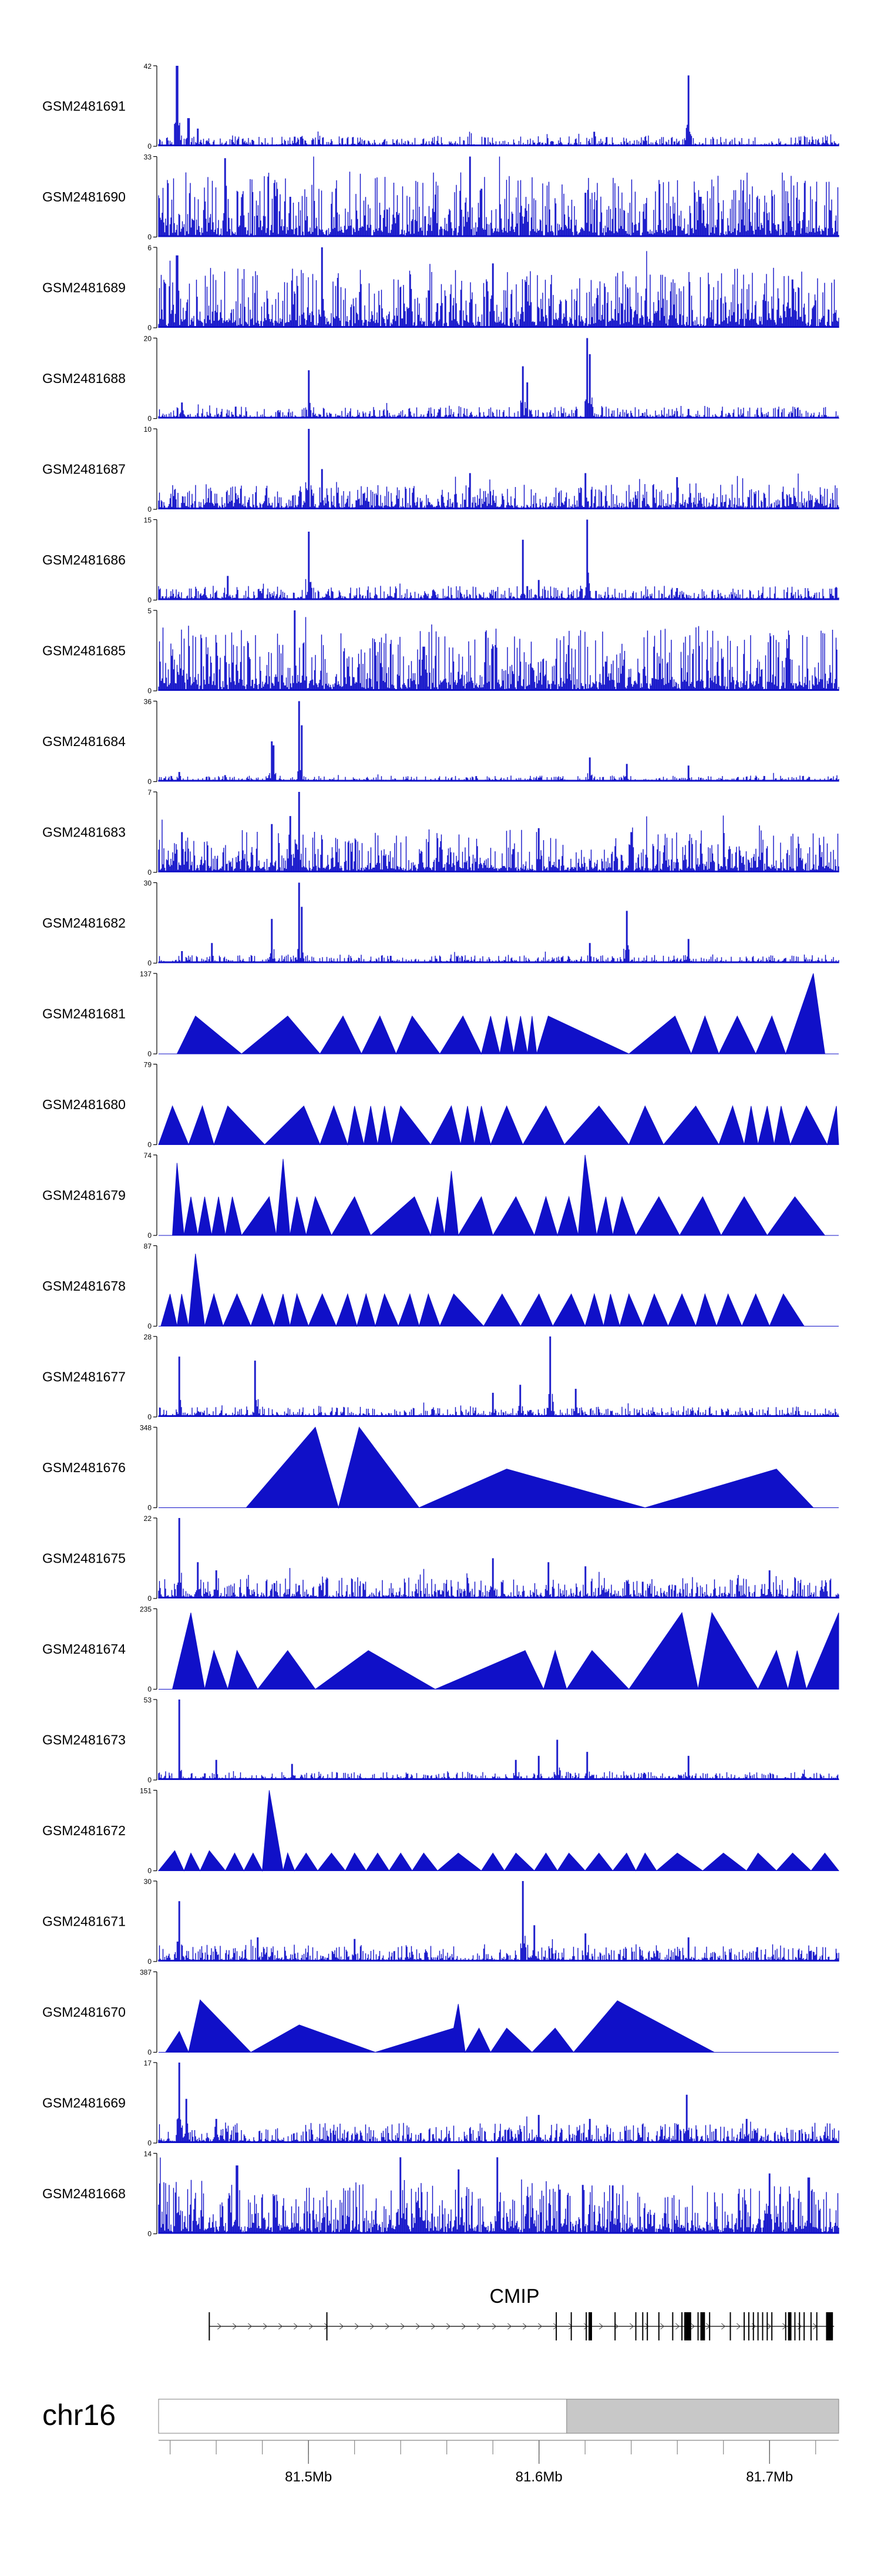 This screenshot has width=881, height=2576. Describe the element at coordinates (148, 1337) in the screenshot. I see `y-max-label: 28` at that location.